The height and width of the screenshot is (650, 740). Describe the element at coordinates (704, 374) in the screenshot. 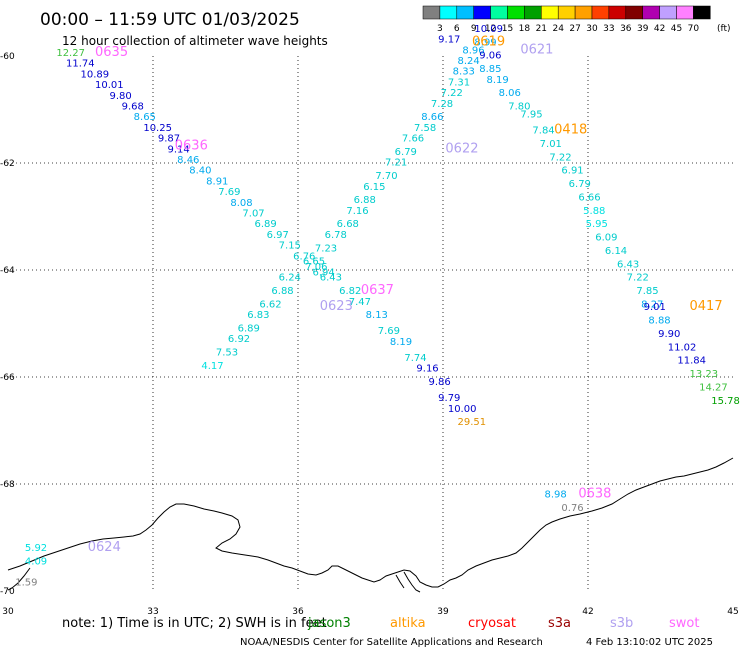

I see `wave-height-reading: 13.23` at that location.